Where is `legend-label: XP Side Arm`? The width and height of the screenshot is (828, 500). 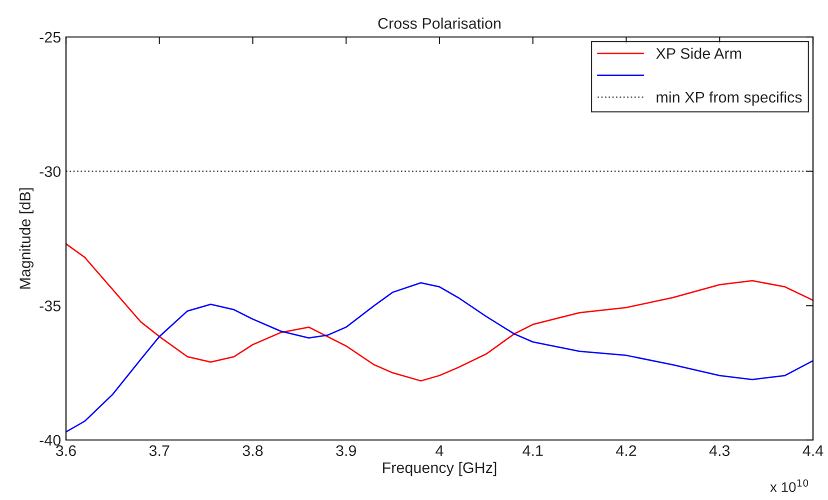 legend-label: XP Side Arm is located at coordinates (699, 53).